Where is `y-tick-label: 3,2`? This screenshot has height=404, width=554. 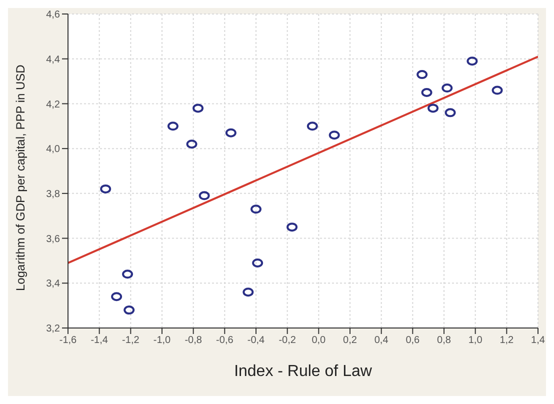 y-tick-label: 3,2 is located at coordinates (53, 329).